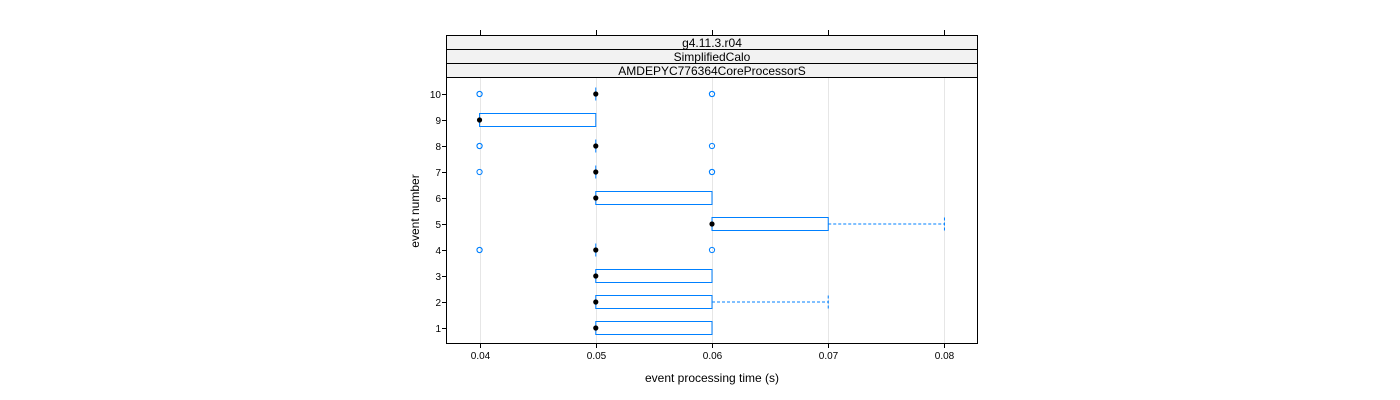 The height and width of the screenshot is (400, 1400). I want to click on y-tick-label: 2, so click(438, 303).